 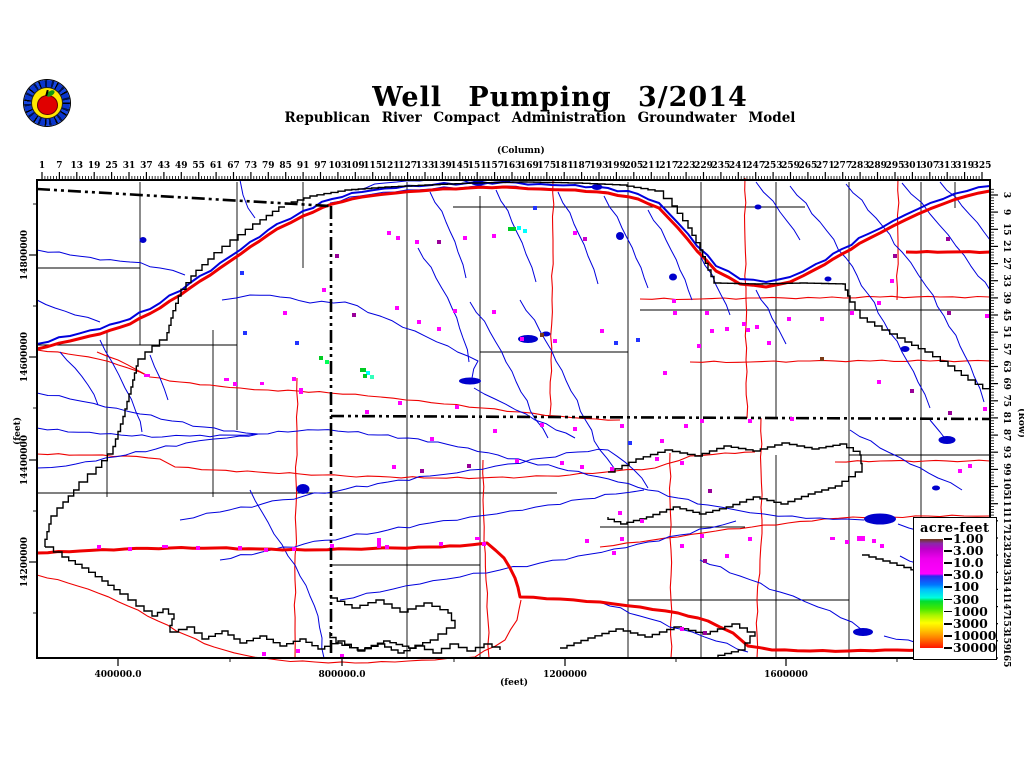 What do you see at coordinates (963, 575) in the screenshot?
I see `legend-entry: 30.0` at bounding box center [963, 575].